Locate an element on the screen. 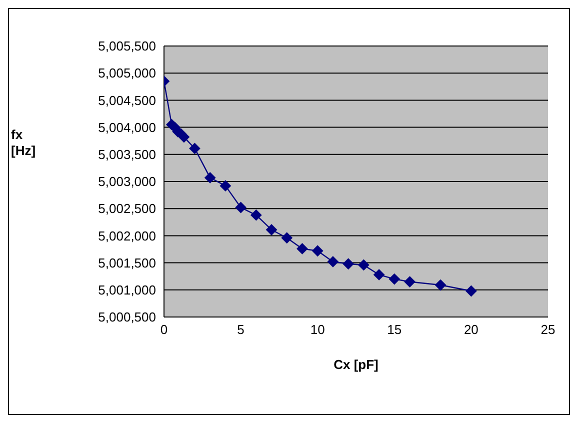 The height and width of the screenshot is (425, 580). x-axis-title: Cx [pF] is located at coordinates (356, 364).